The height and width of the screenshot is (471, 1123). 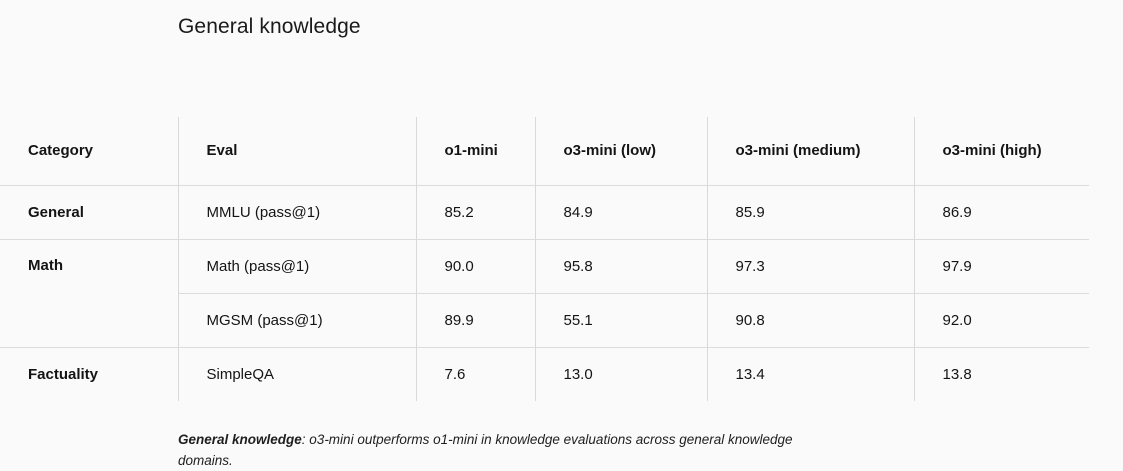 I want to click on table-row-mgsm: MGSM (pass@1) 89.9 55.1 90.8 92.0, so click(x=544, y=320).